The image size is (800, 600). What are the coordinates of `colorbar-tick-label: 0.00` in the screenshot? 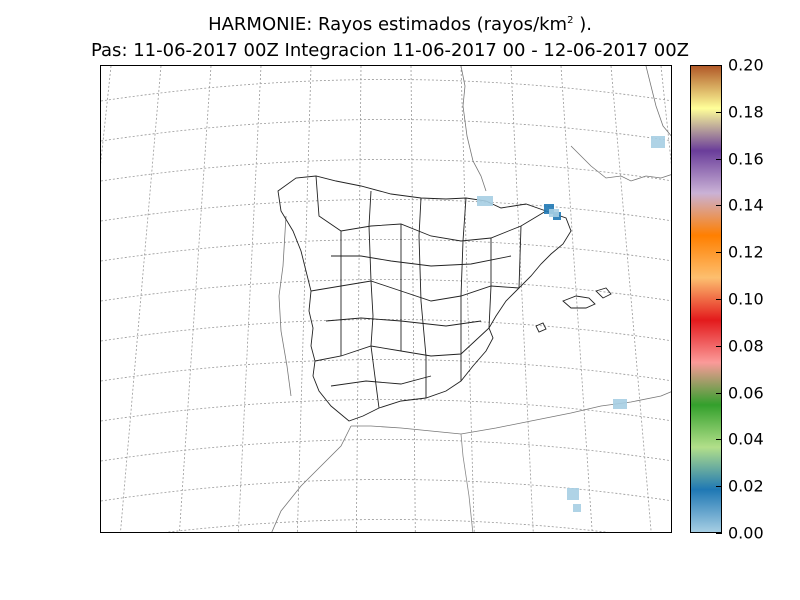 It's located at (746, 533).